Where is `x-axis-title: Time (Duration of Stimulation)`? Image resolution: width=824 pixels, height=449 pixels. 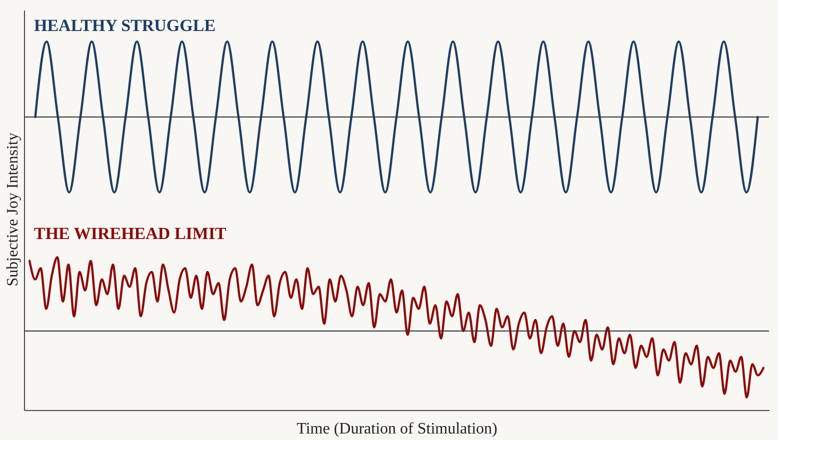
x-axis-title: Time (Duration of Stimulation) is located at coordinates (397, 429).